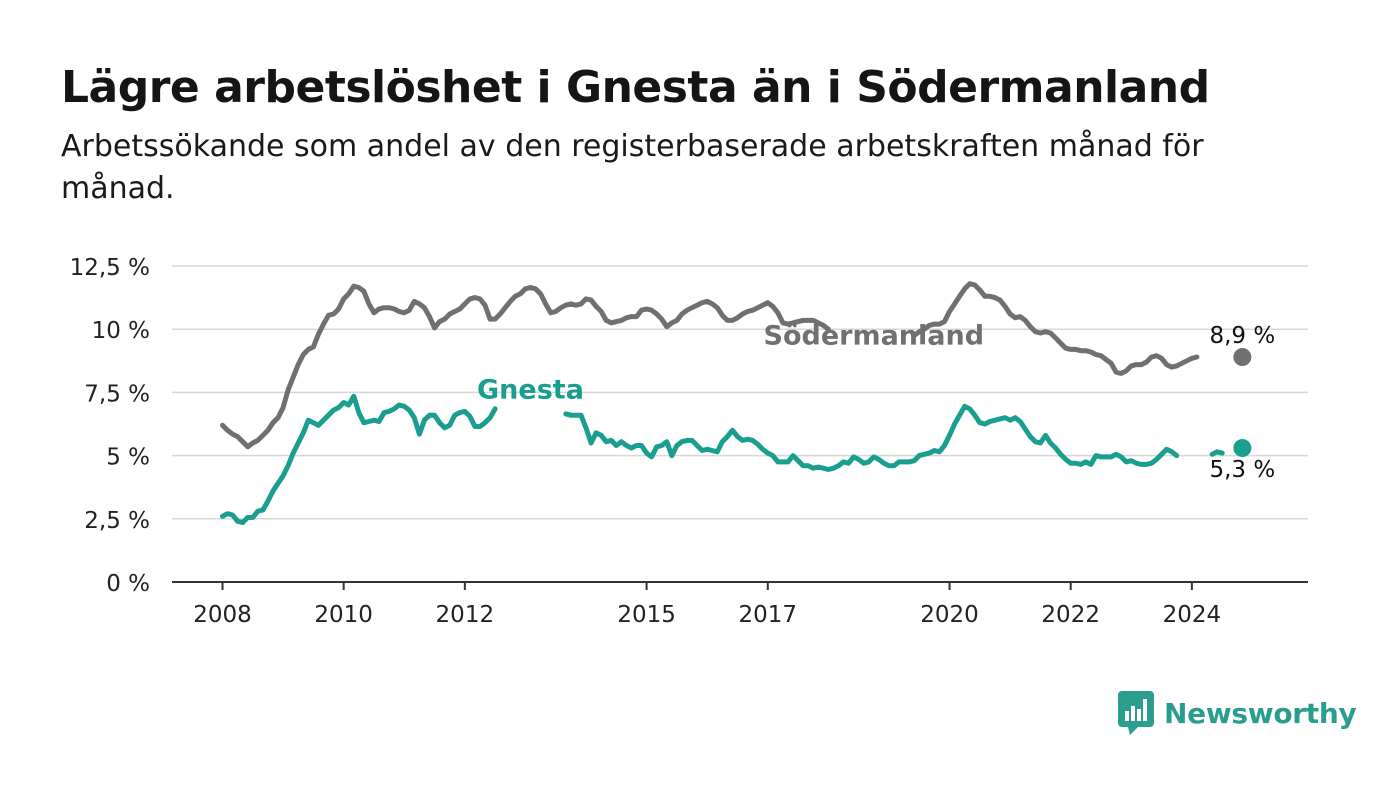 This screenshot has height=794, width=1400. Describe the element at coordinates (1242, 403) in the screenshot. I see `end-markers` at that location.